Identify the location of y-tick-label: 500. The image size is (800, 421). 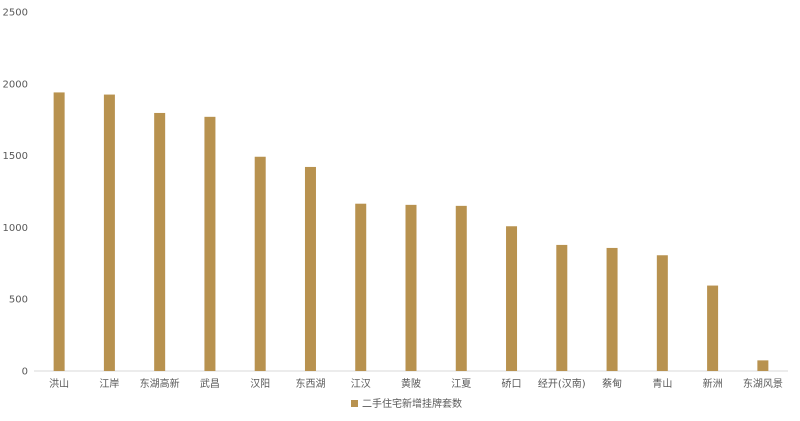
(18, 300).